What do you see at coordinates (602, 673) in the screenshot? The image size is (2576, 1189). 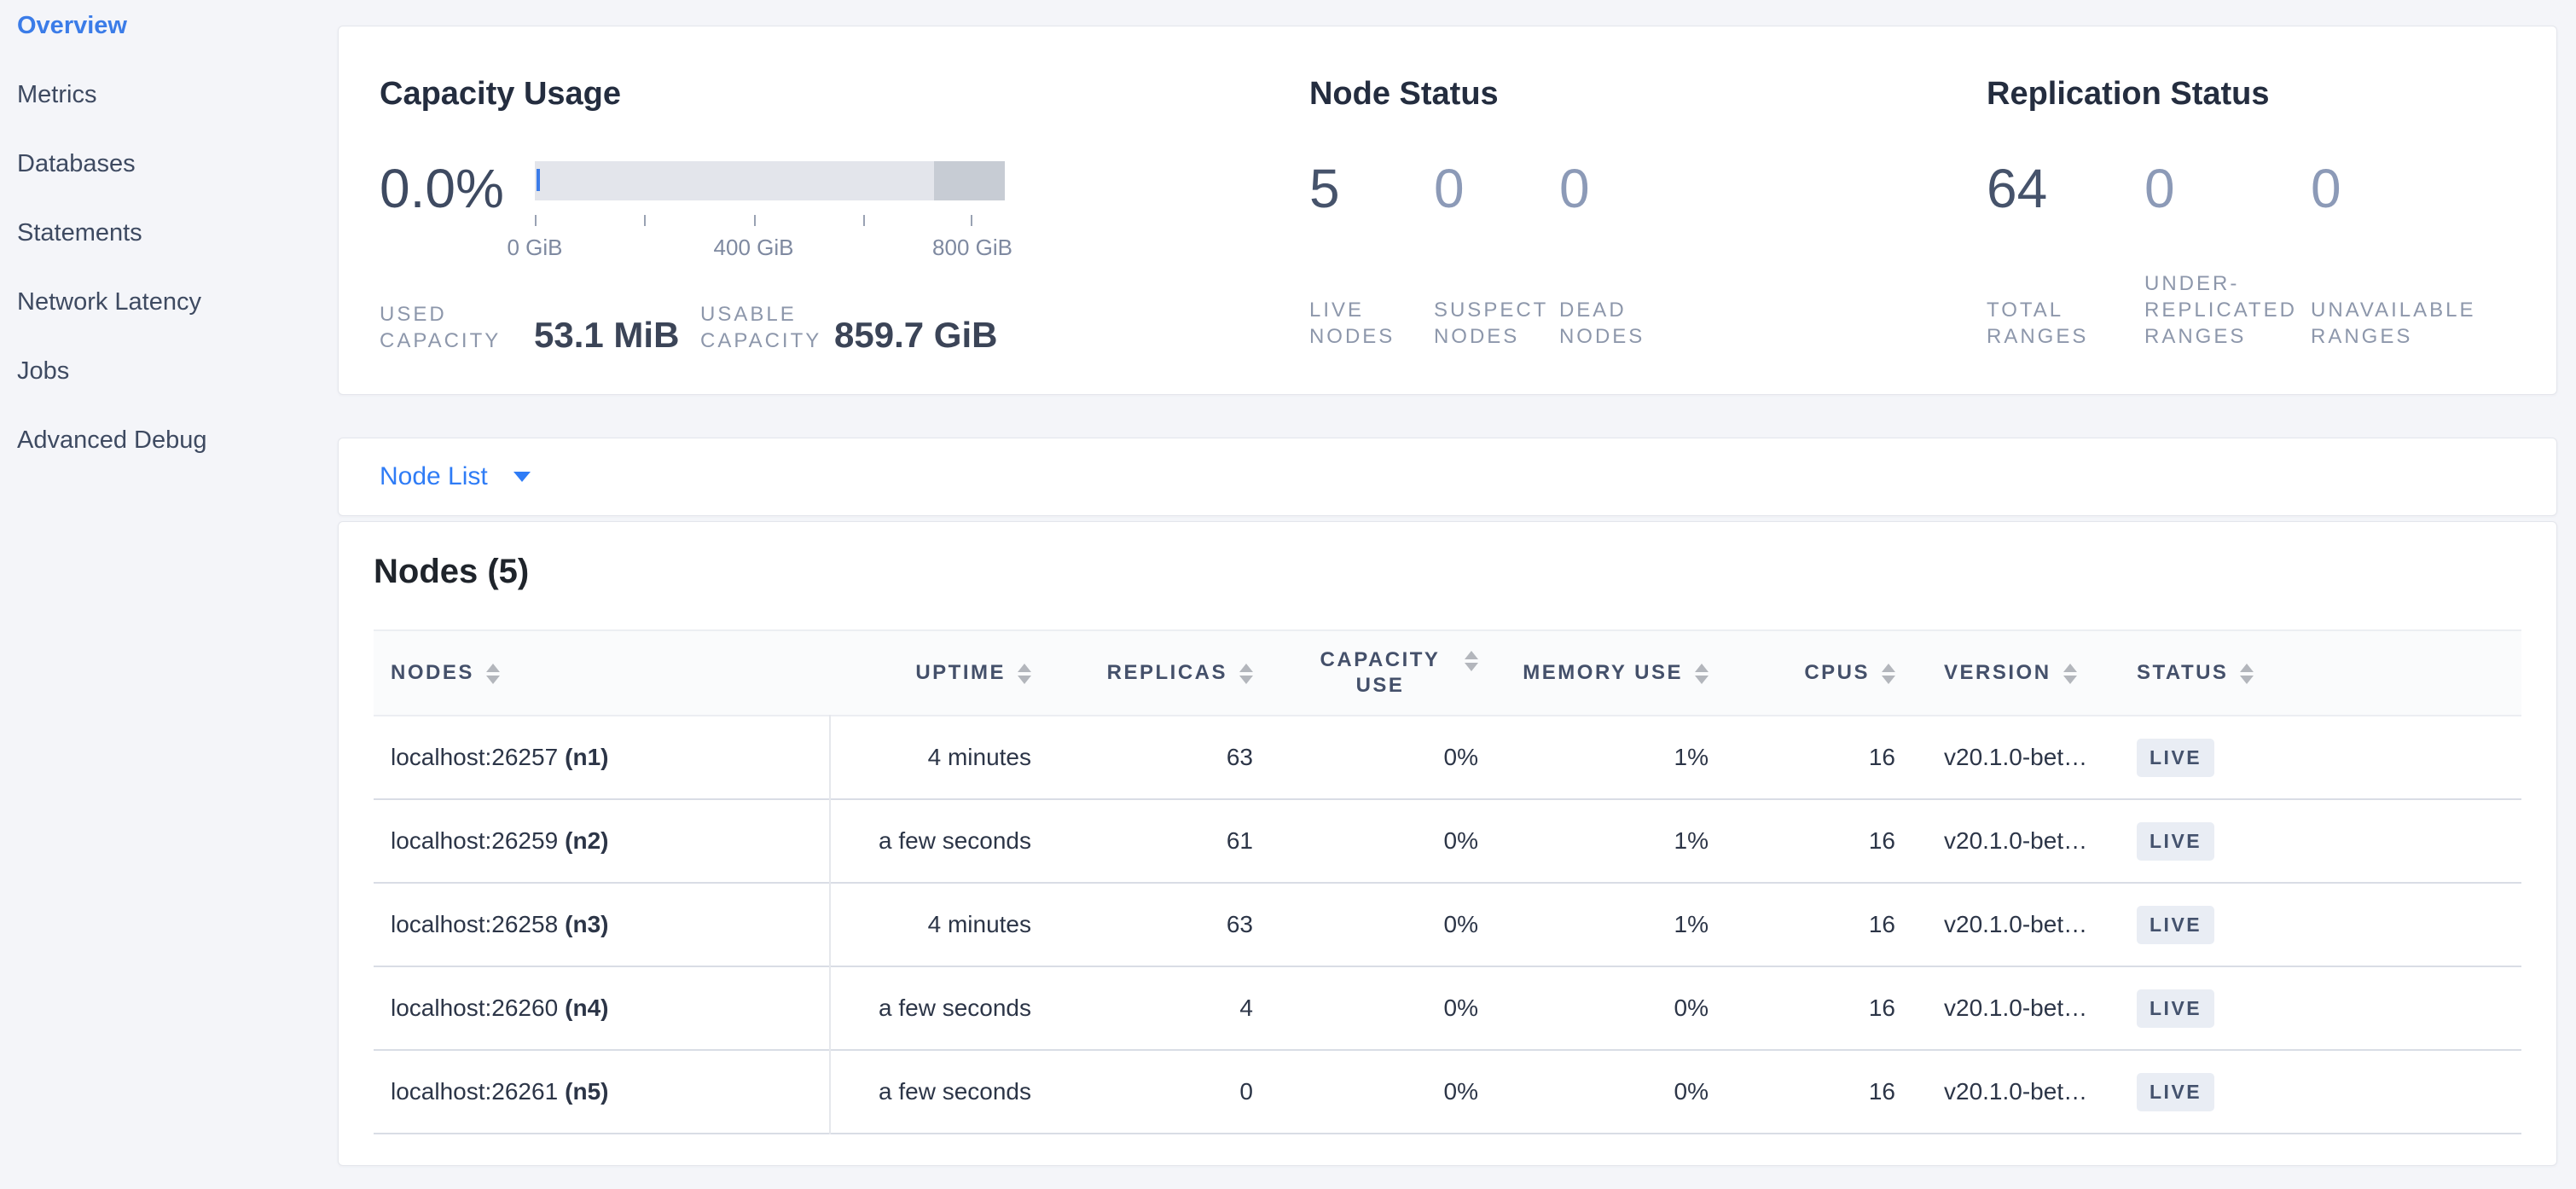 I see `column-header-nodes: NODES` at bounding box center [602, 673].